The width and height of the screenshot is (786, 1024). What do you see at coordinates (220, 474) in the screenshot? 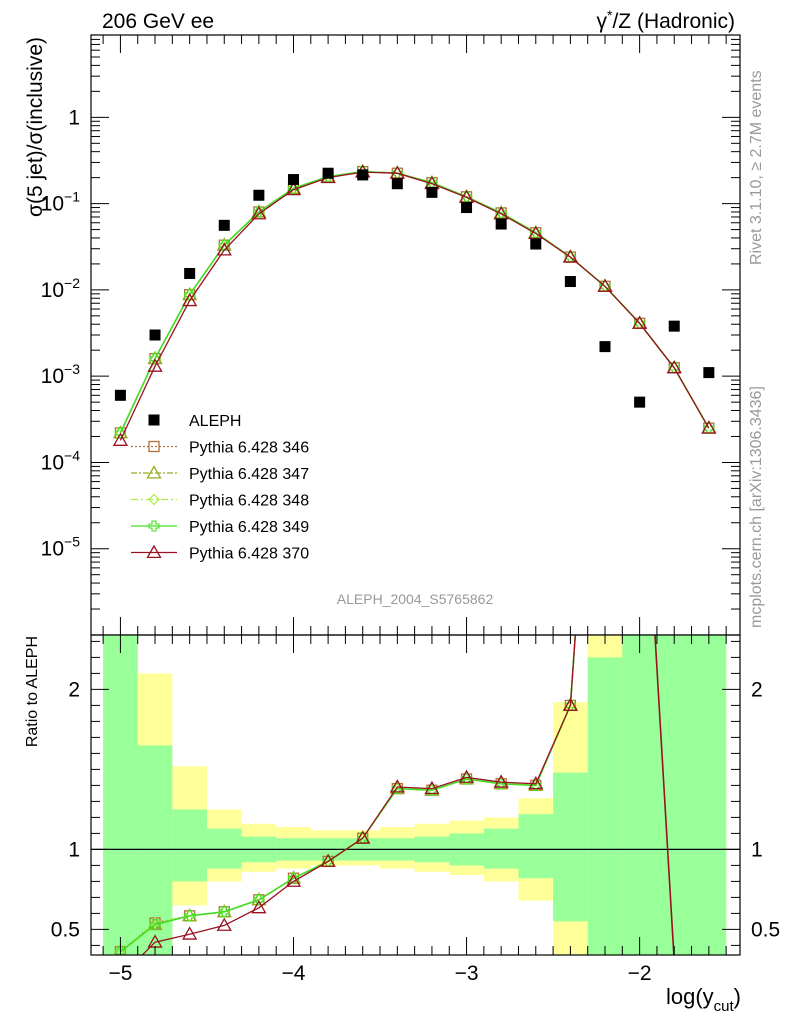
I see `legend-entry: Pythia 6.428 347` at bounding box center [220, 474].